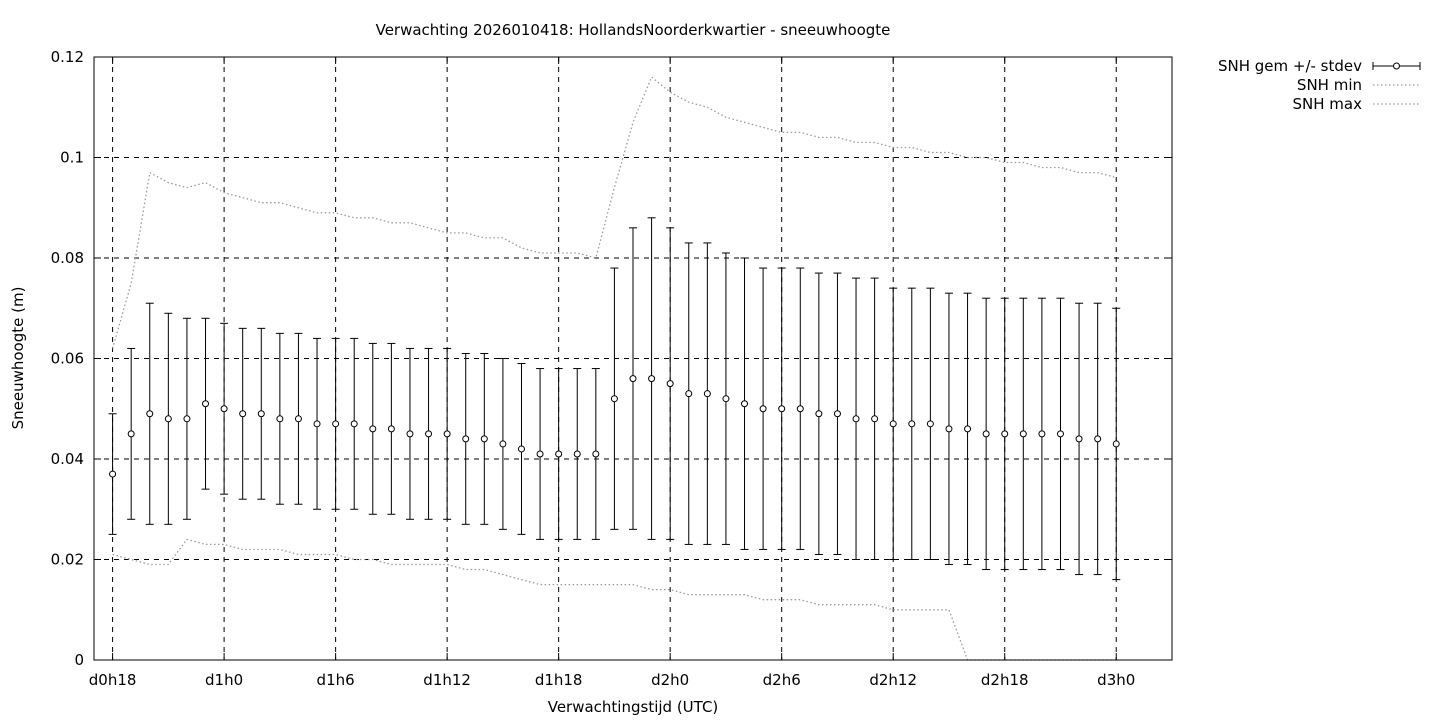 This screenshot has width=1440, height=720. What do you see at coordinates (72, 158) in the screenshot?
I see `y-tick-label: 0.1` at bounding box center [72, 158].